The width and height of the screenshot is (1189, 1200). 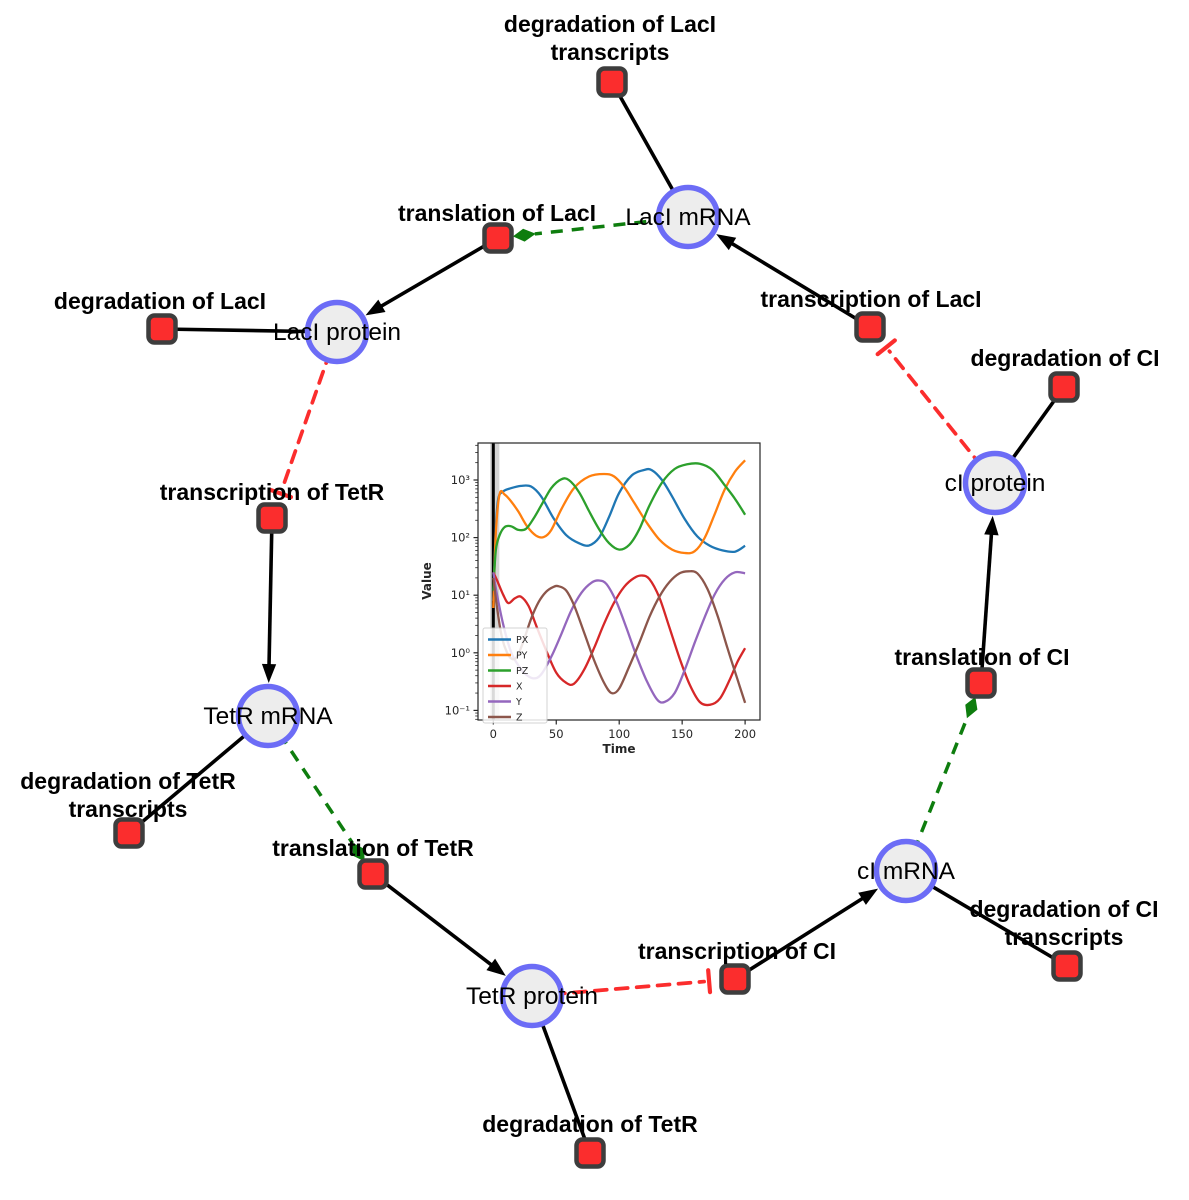 I want to click on reaction-label-line: translation of TetR, so click(x=373, y=848).